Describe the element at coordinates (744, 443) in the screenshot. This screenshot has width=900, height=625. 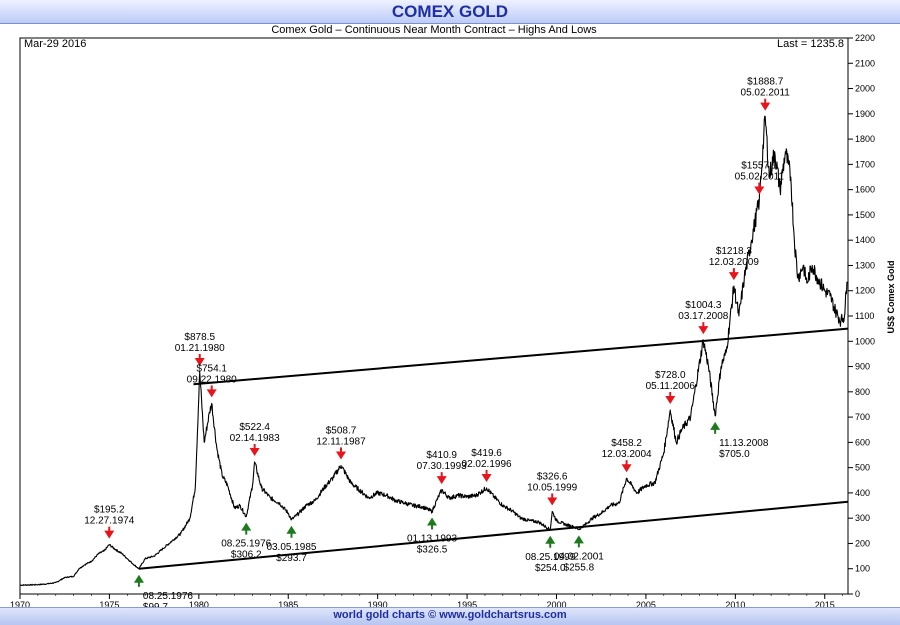
I see `trough-date-label: 11.13.2008` at that location.